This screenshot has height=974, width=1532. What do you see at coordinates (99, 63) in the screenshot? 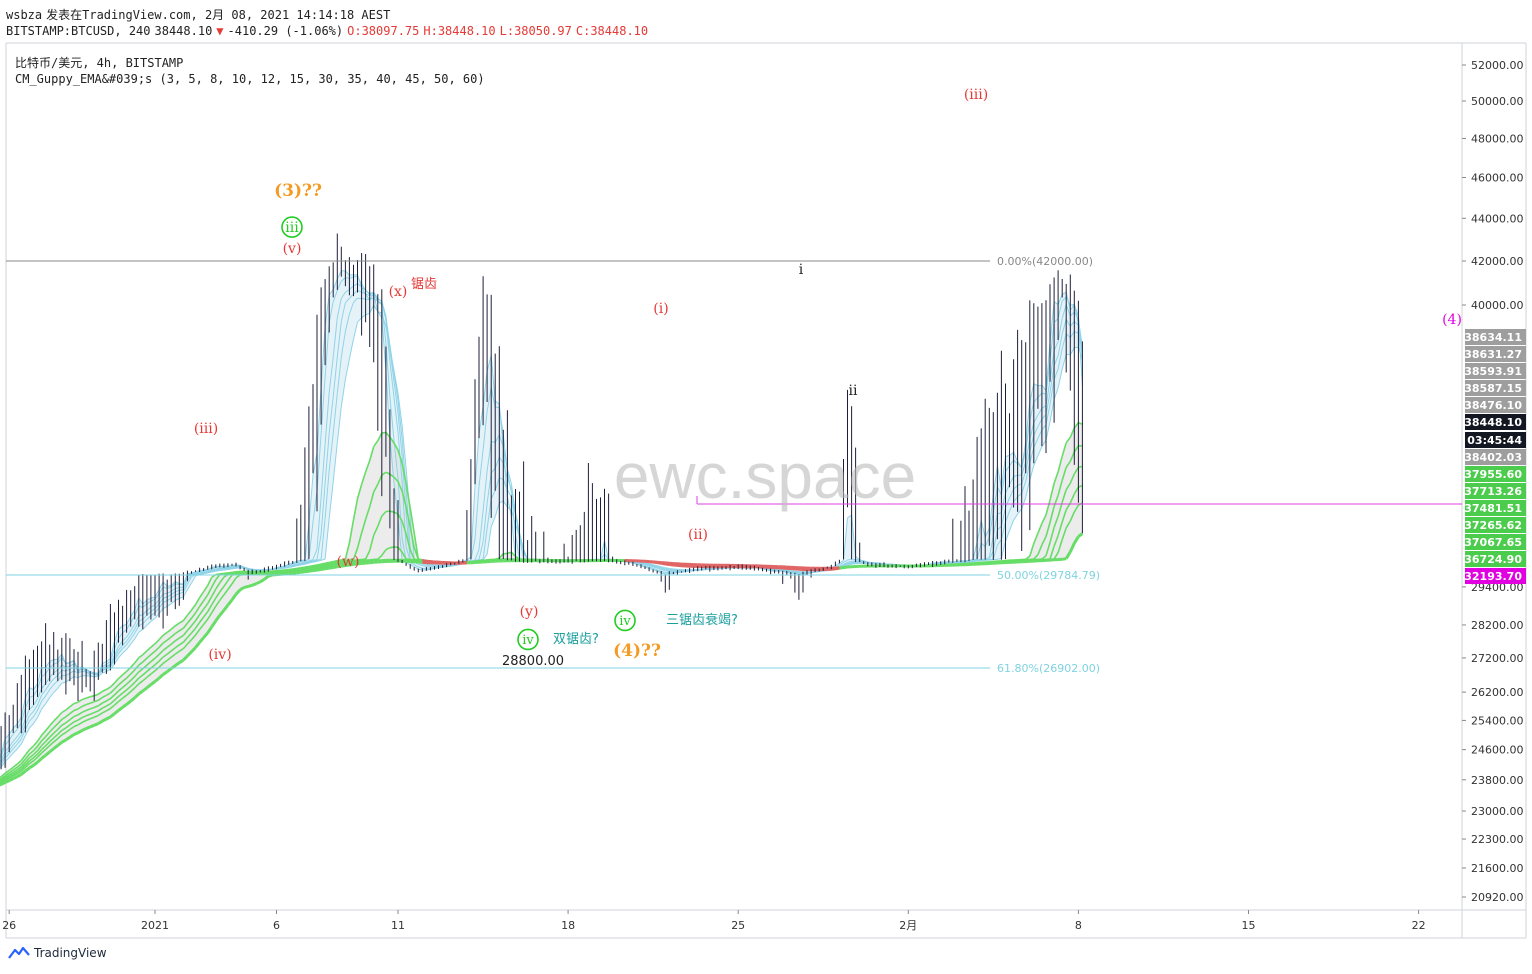
I see `series-legend: 比特币/美元, 4h, BITSTAMP` at bounding box center [99, 63].